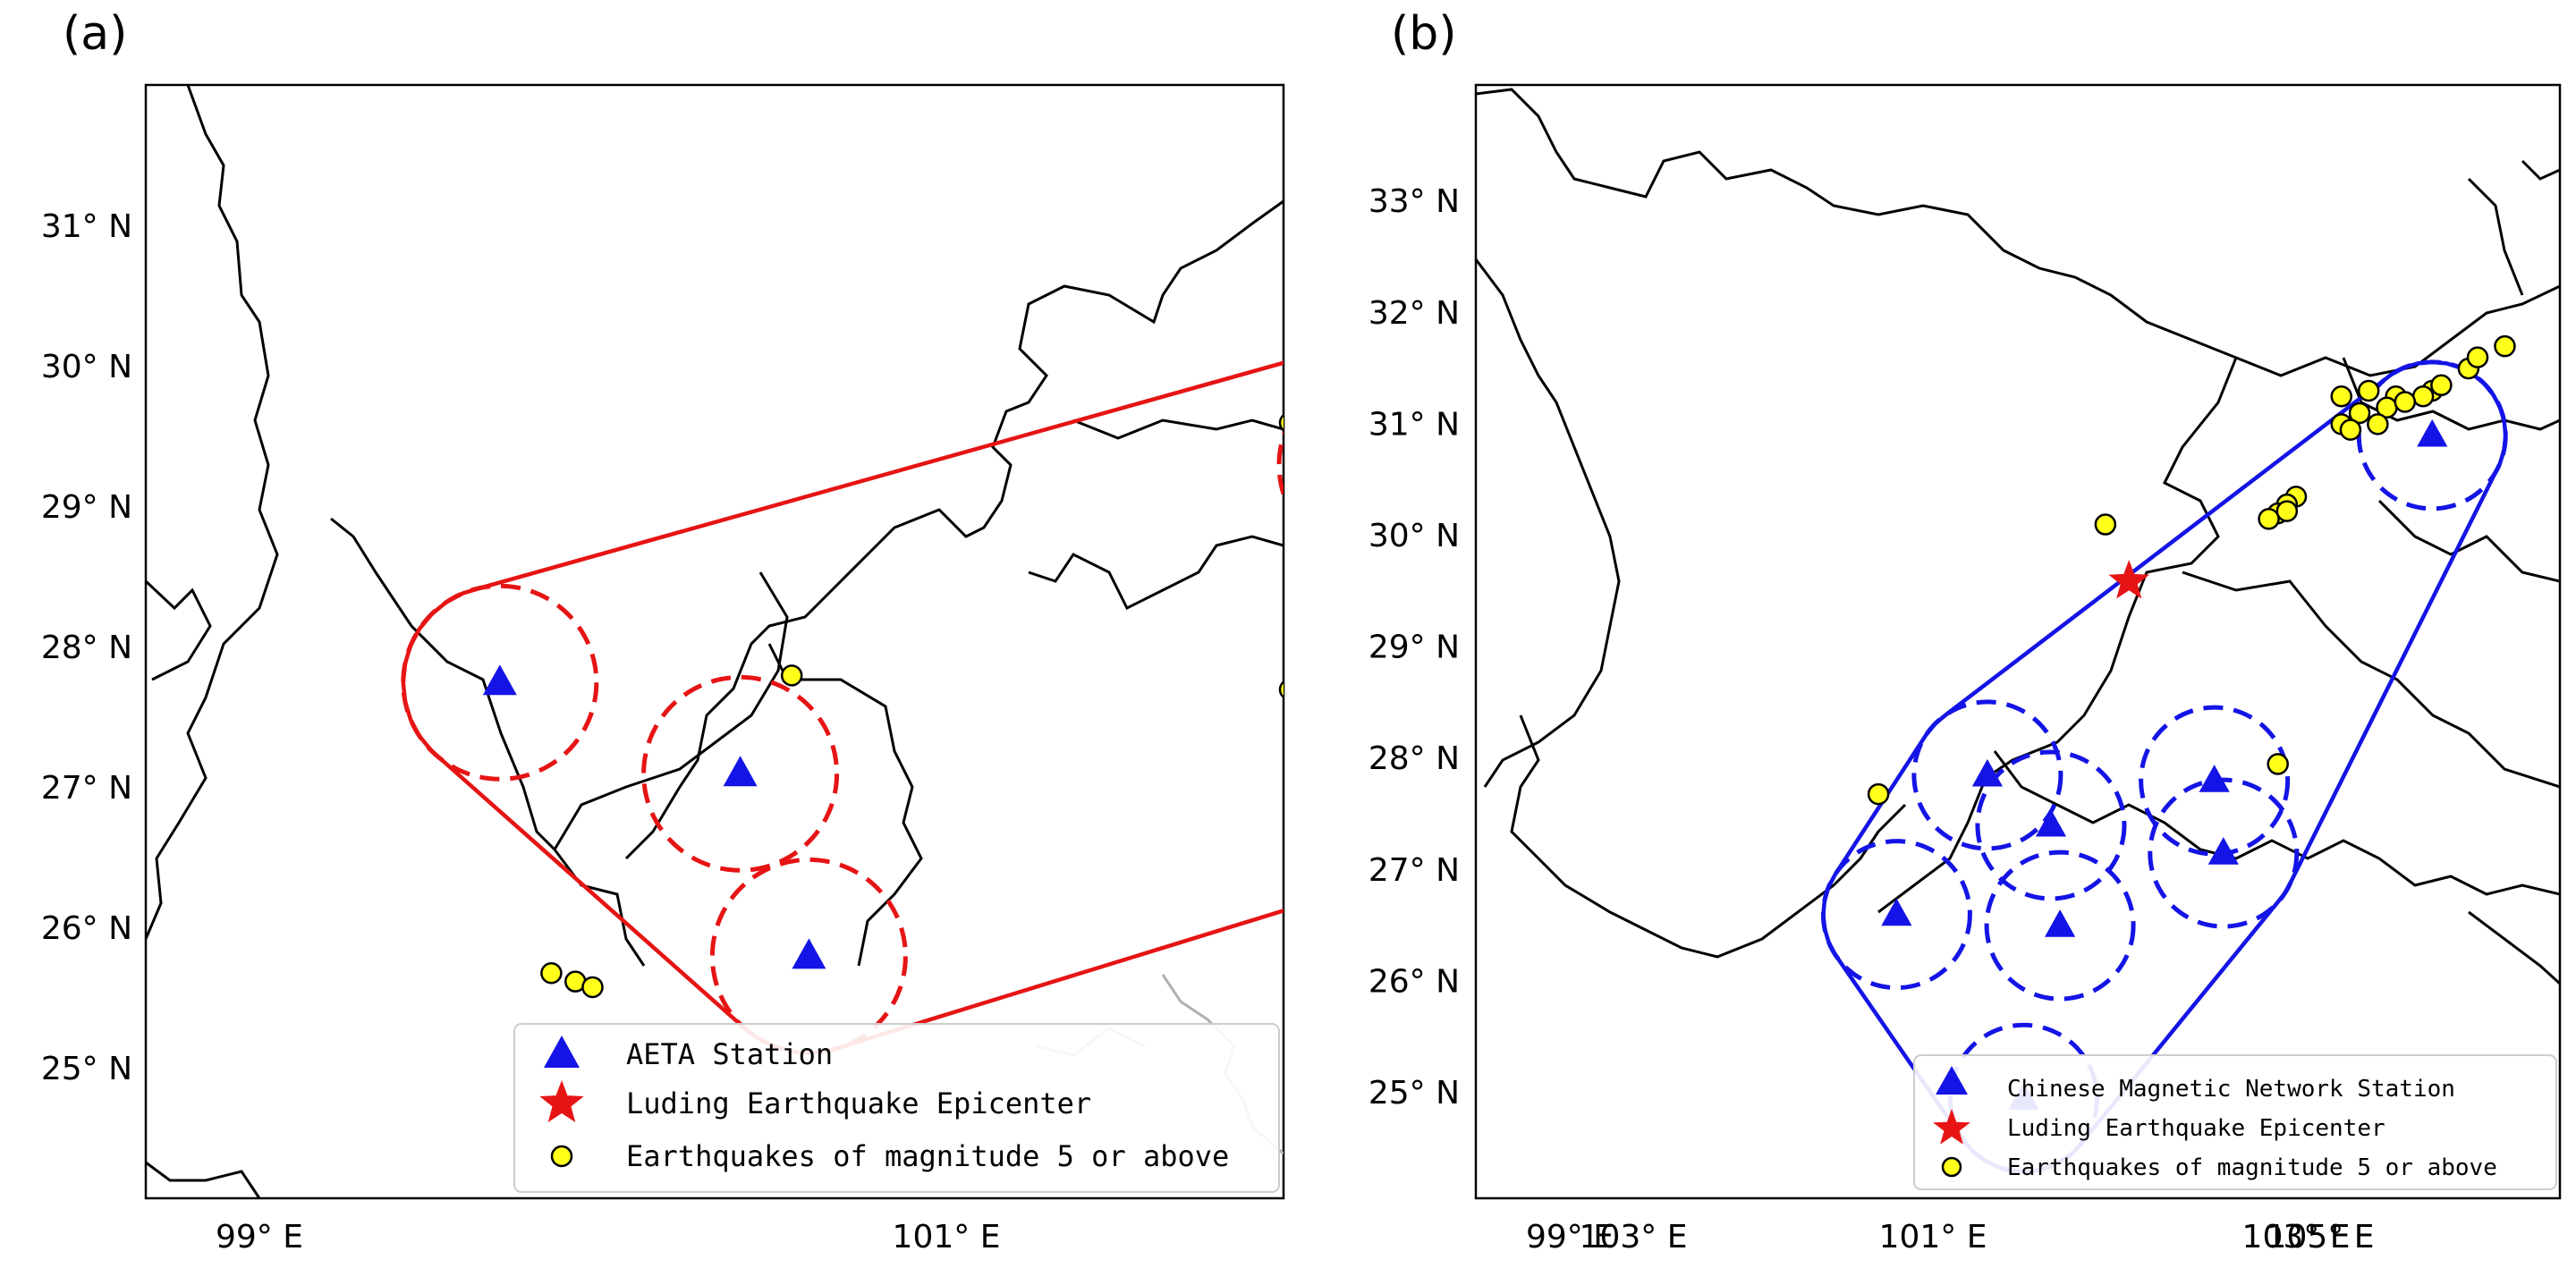 This screenshot has height=1285, width=2576. Describe the element at coordinates (1424, 34) in the screenshot. I see `panel-b-label: (b)` at that location.